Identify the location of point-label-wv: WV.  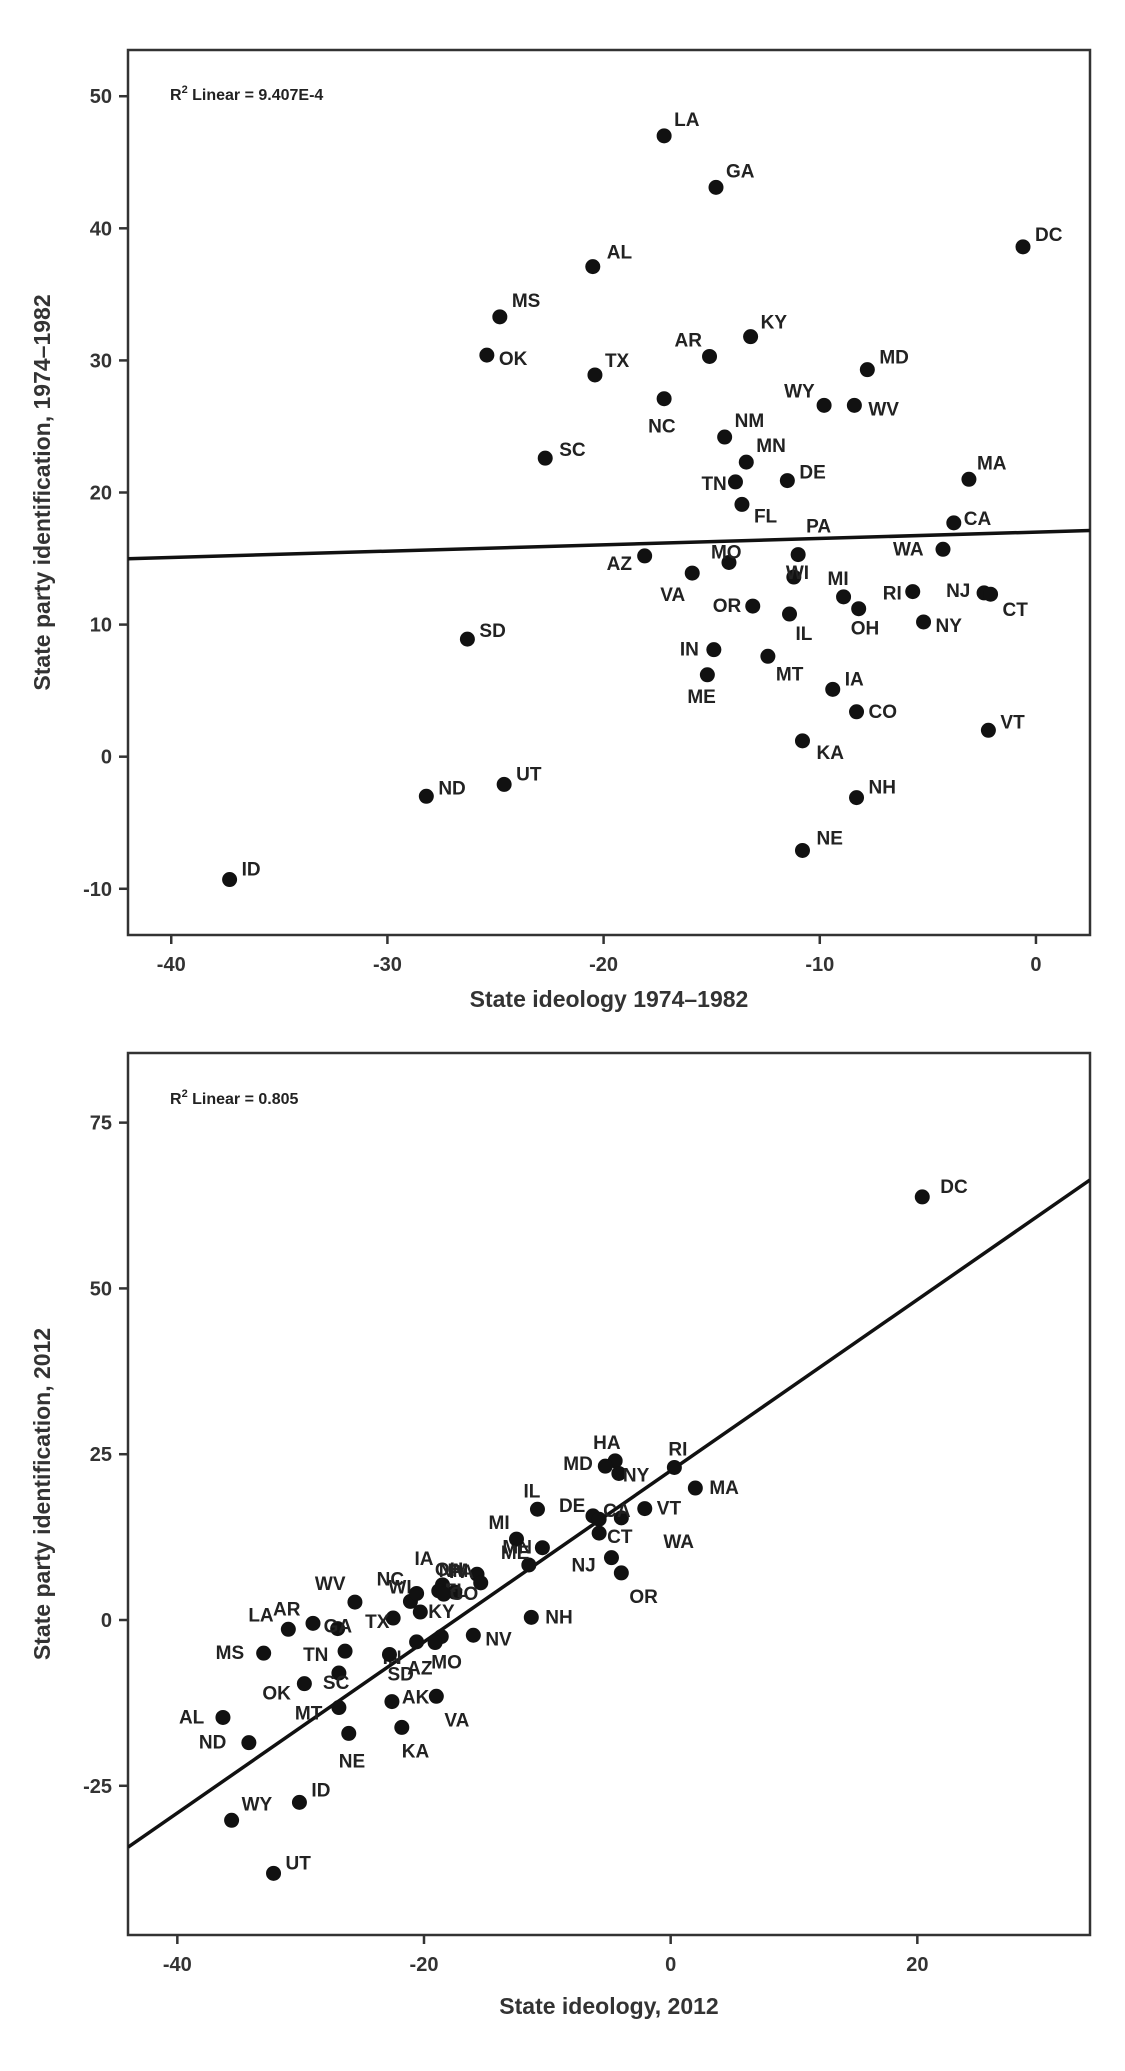
(883, 409).